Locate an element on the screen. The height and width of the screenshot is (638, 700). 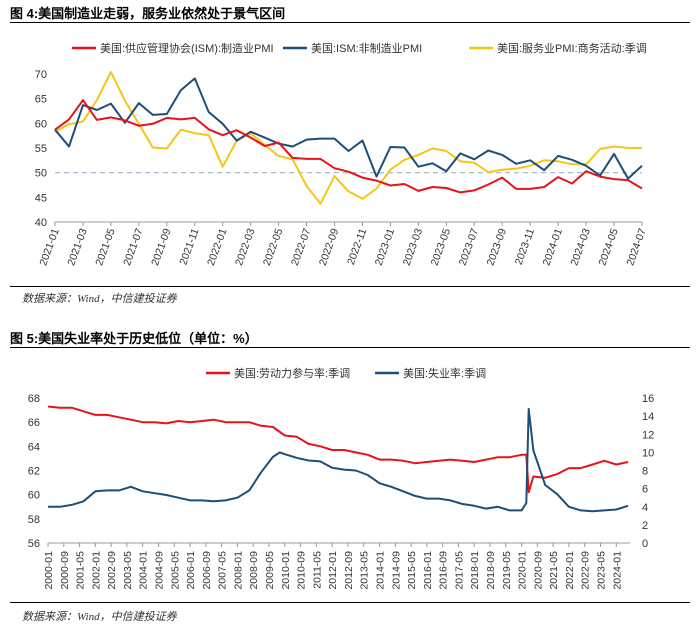
y-left-tick-label: 68 is located at coordinates (34, 399).